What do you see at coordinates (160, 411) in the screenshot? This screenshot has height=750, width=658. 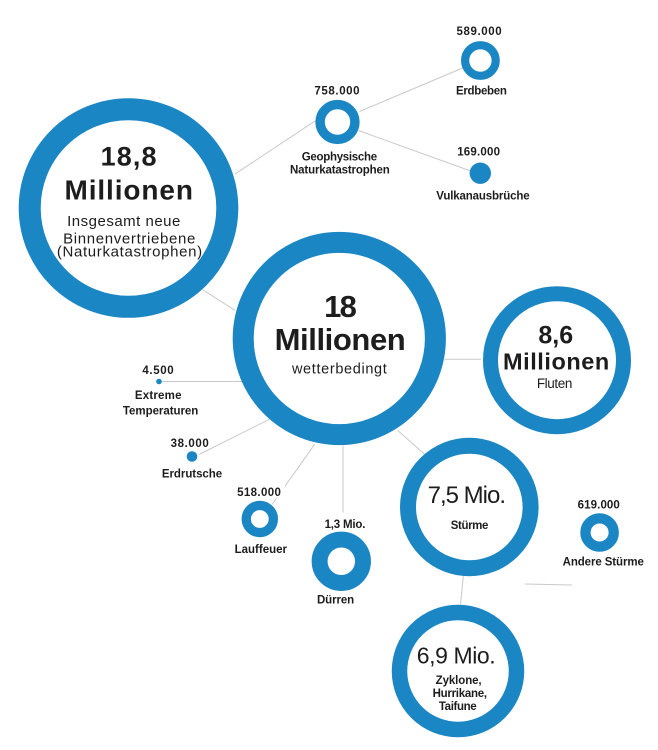 I see `svg-text: Temperaturen` at bounding box center [160, 411].